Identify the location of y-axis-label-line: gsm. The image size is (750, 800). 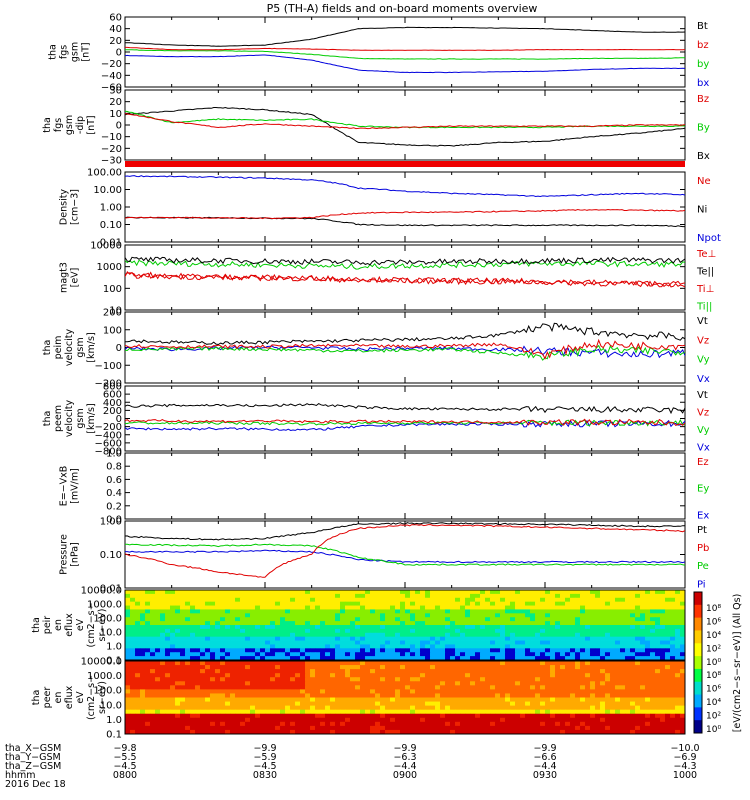
(75, 52).